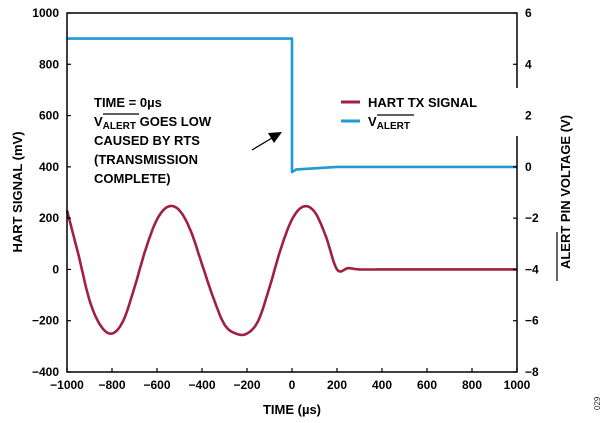  Describe the element at coordinates (389, 123) in the screenshot. I see `legend-label-alert: VALERT` at that location.